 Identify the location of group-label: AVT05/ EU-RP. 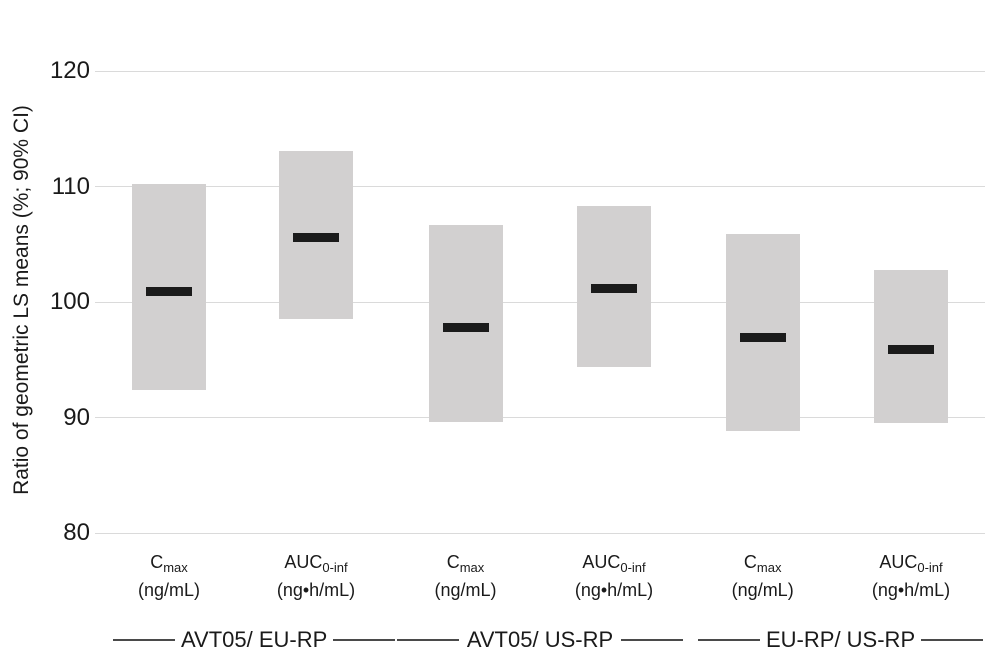
(254, 639).